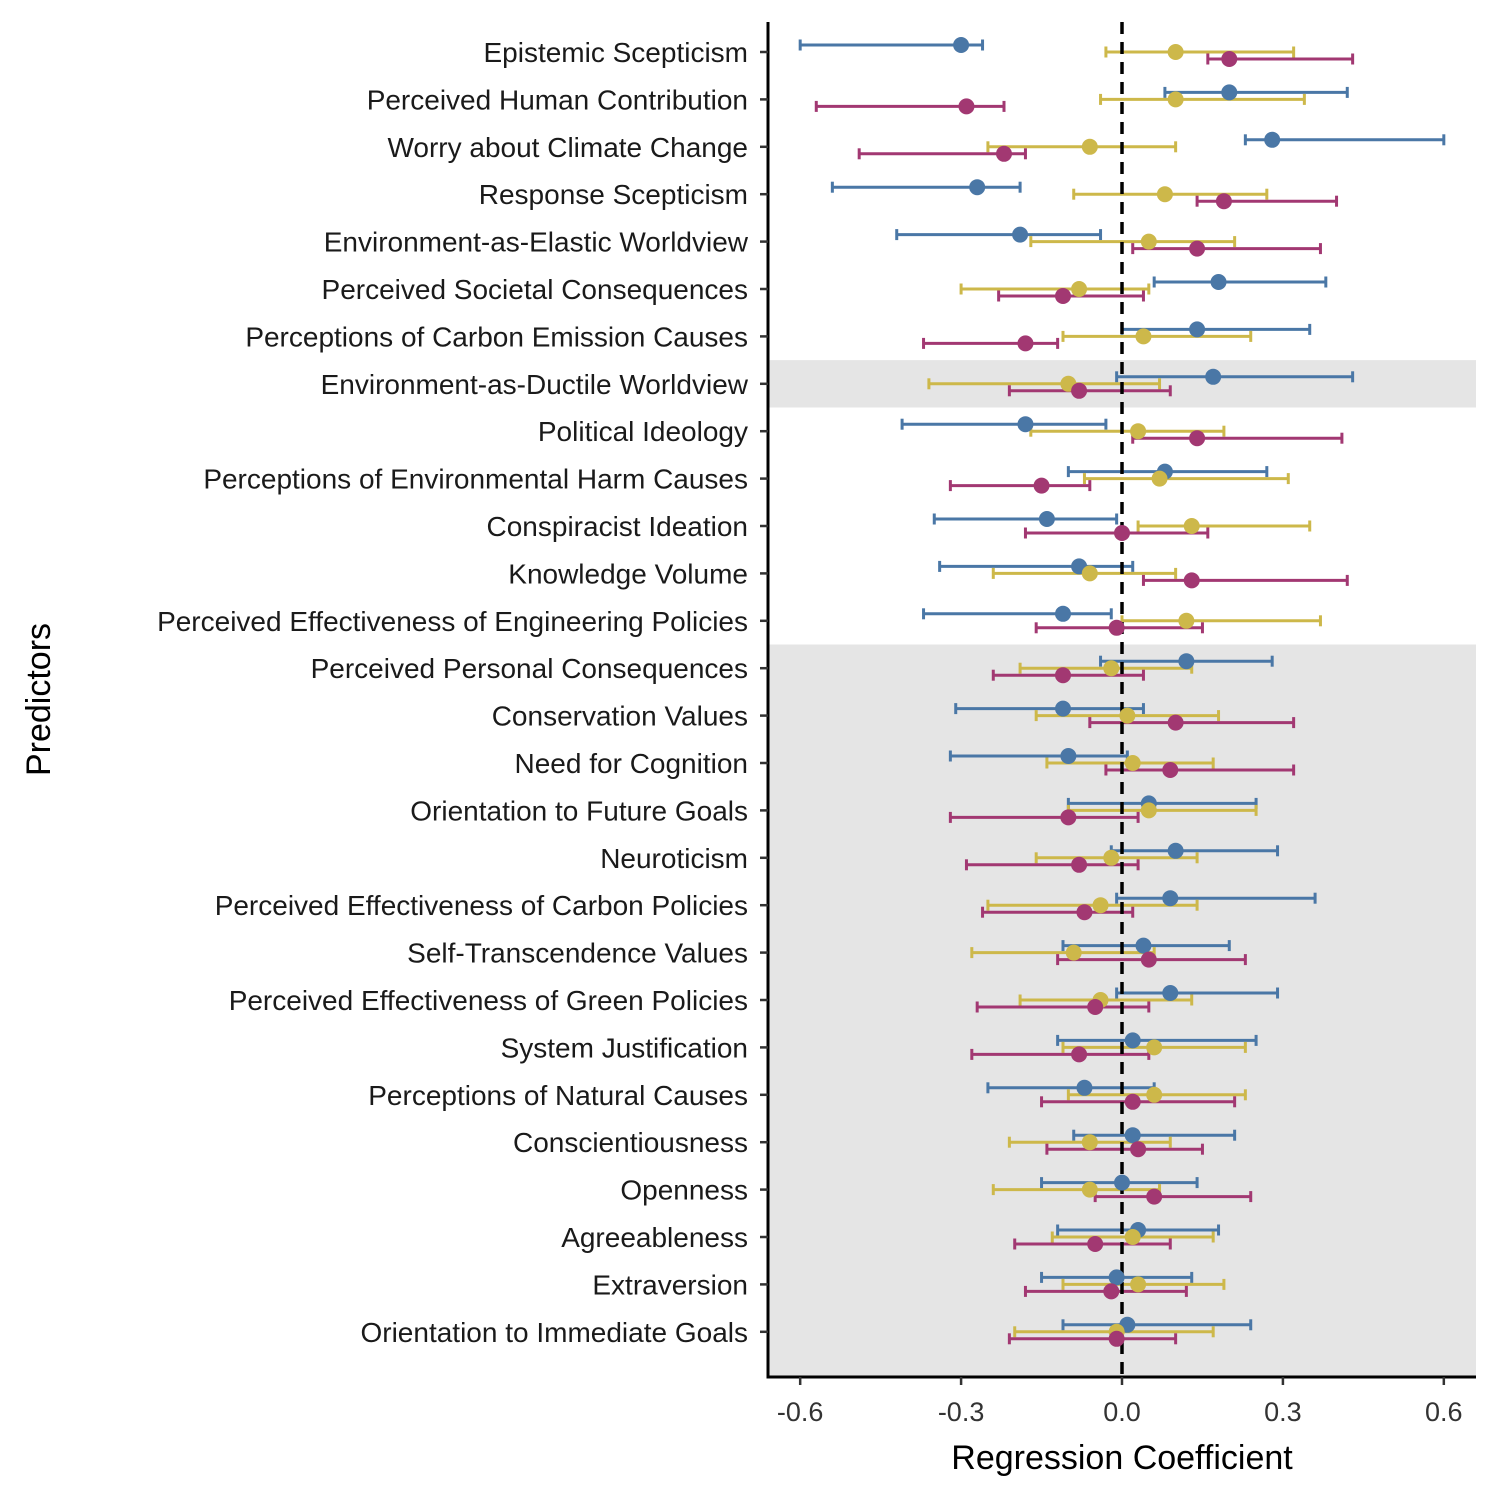 The height and width of the screenshot is (1500, 1500). What do you see at coordinates (1283, 1412) in the screenshot?
I see `x-tick-label: 0.3` at bounding box center [1283, 1412].